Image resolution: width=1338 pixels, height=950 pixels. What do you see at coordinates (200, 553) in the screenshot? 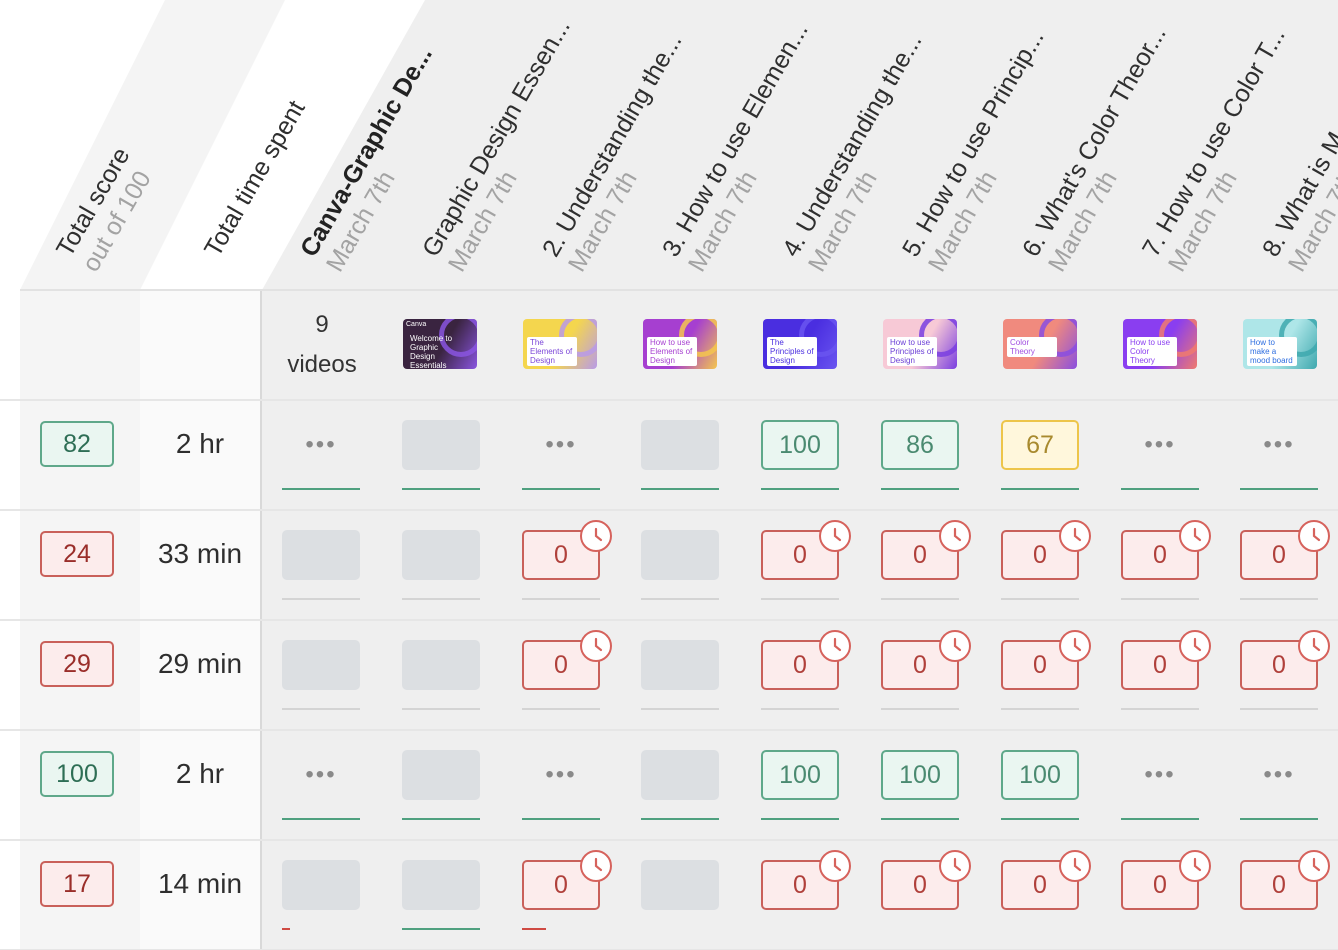
I see `total-time-spent: 33 min` at bounding box center [200, 553].